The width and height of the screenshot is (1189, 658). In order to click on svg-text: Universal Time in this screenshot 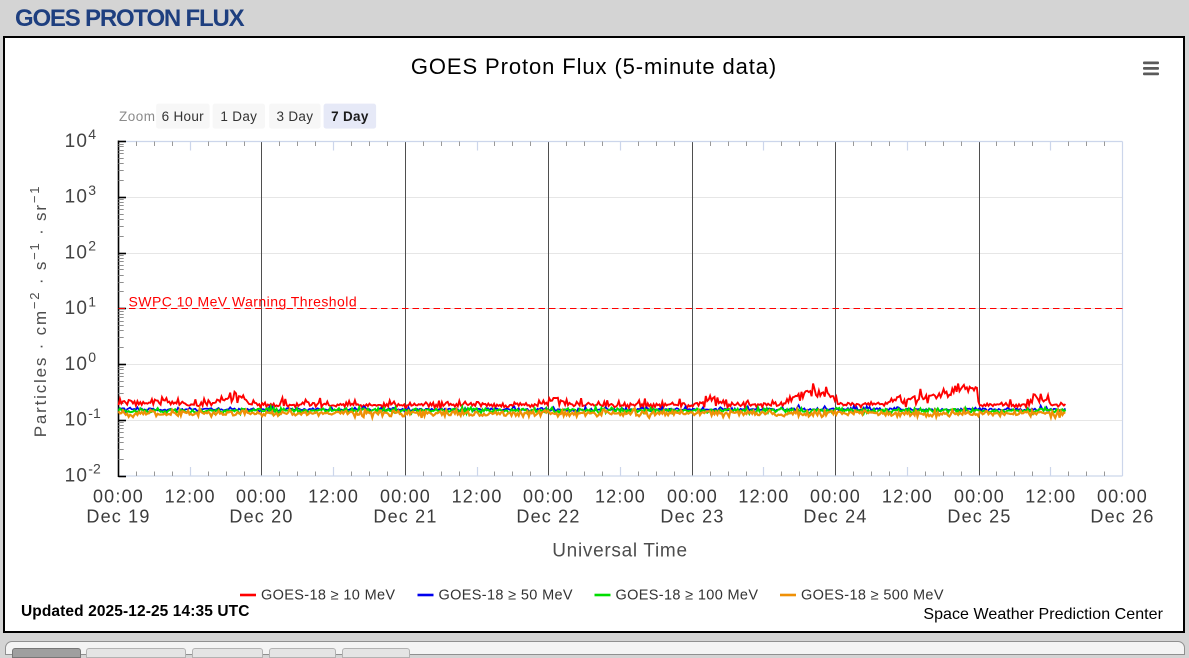, I will do `click(619, 551)`.